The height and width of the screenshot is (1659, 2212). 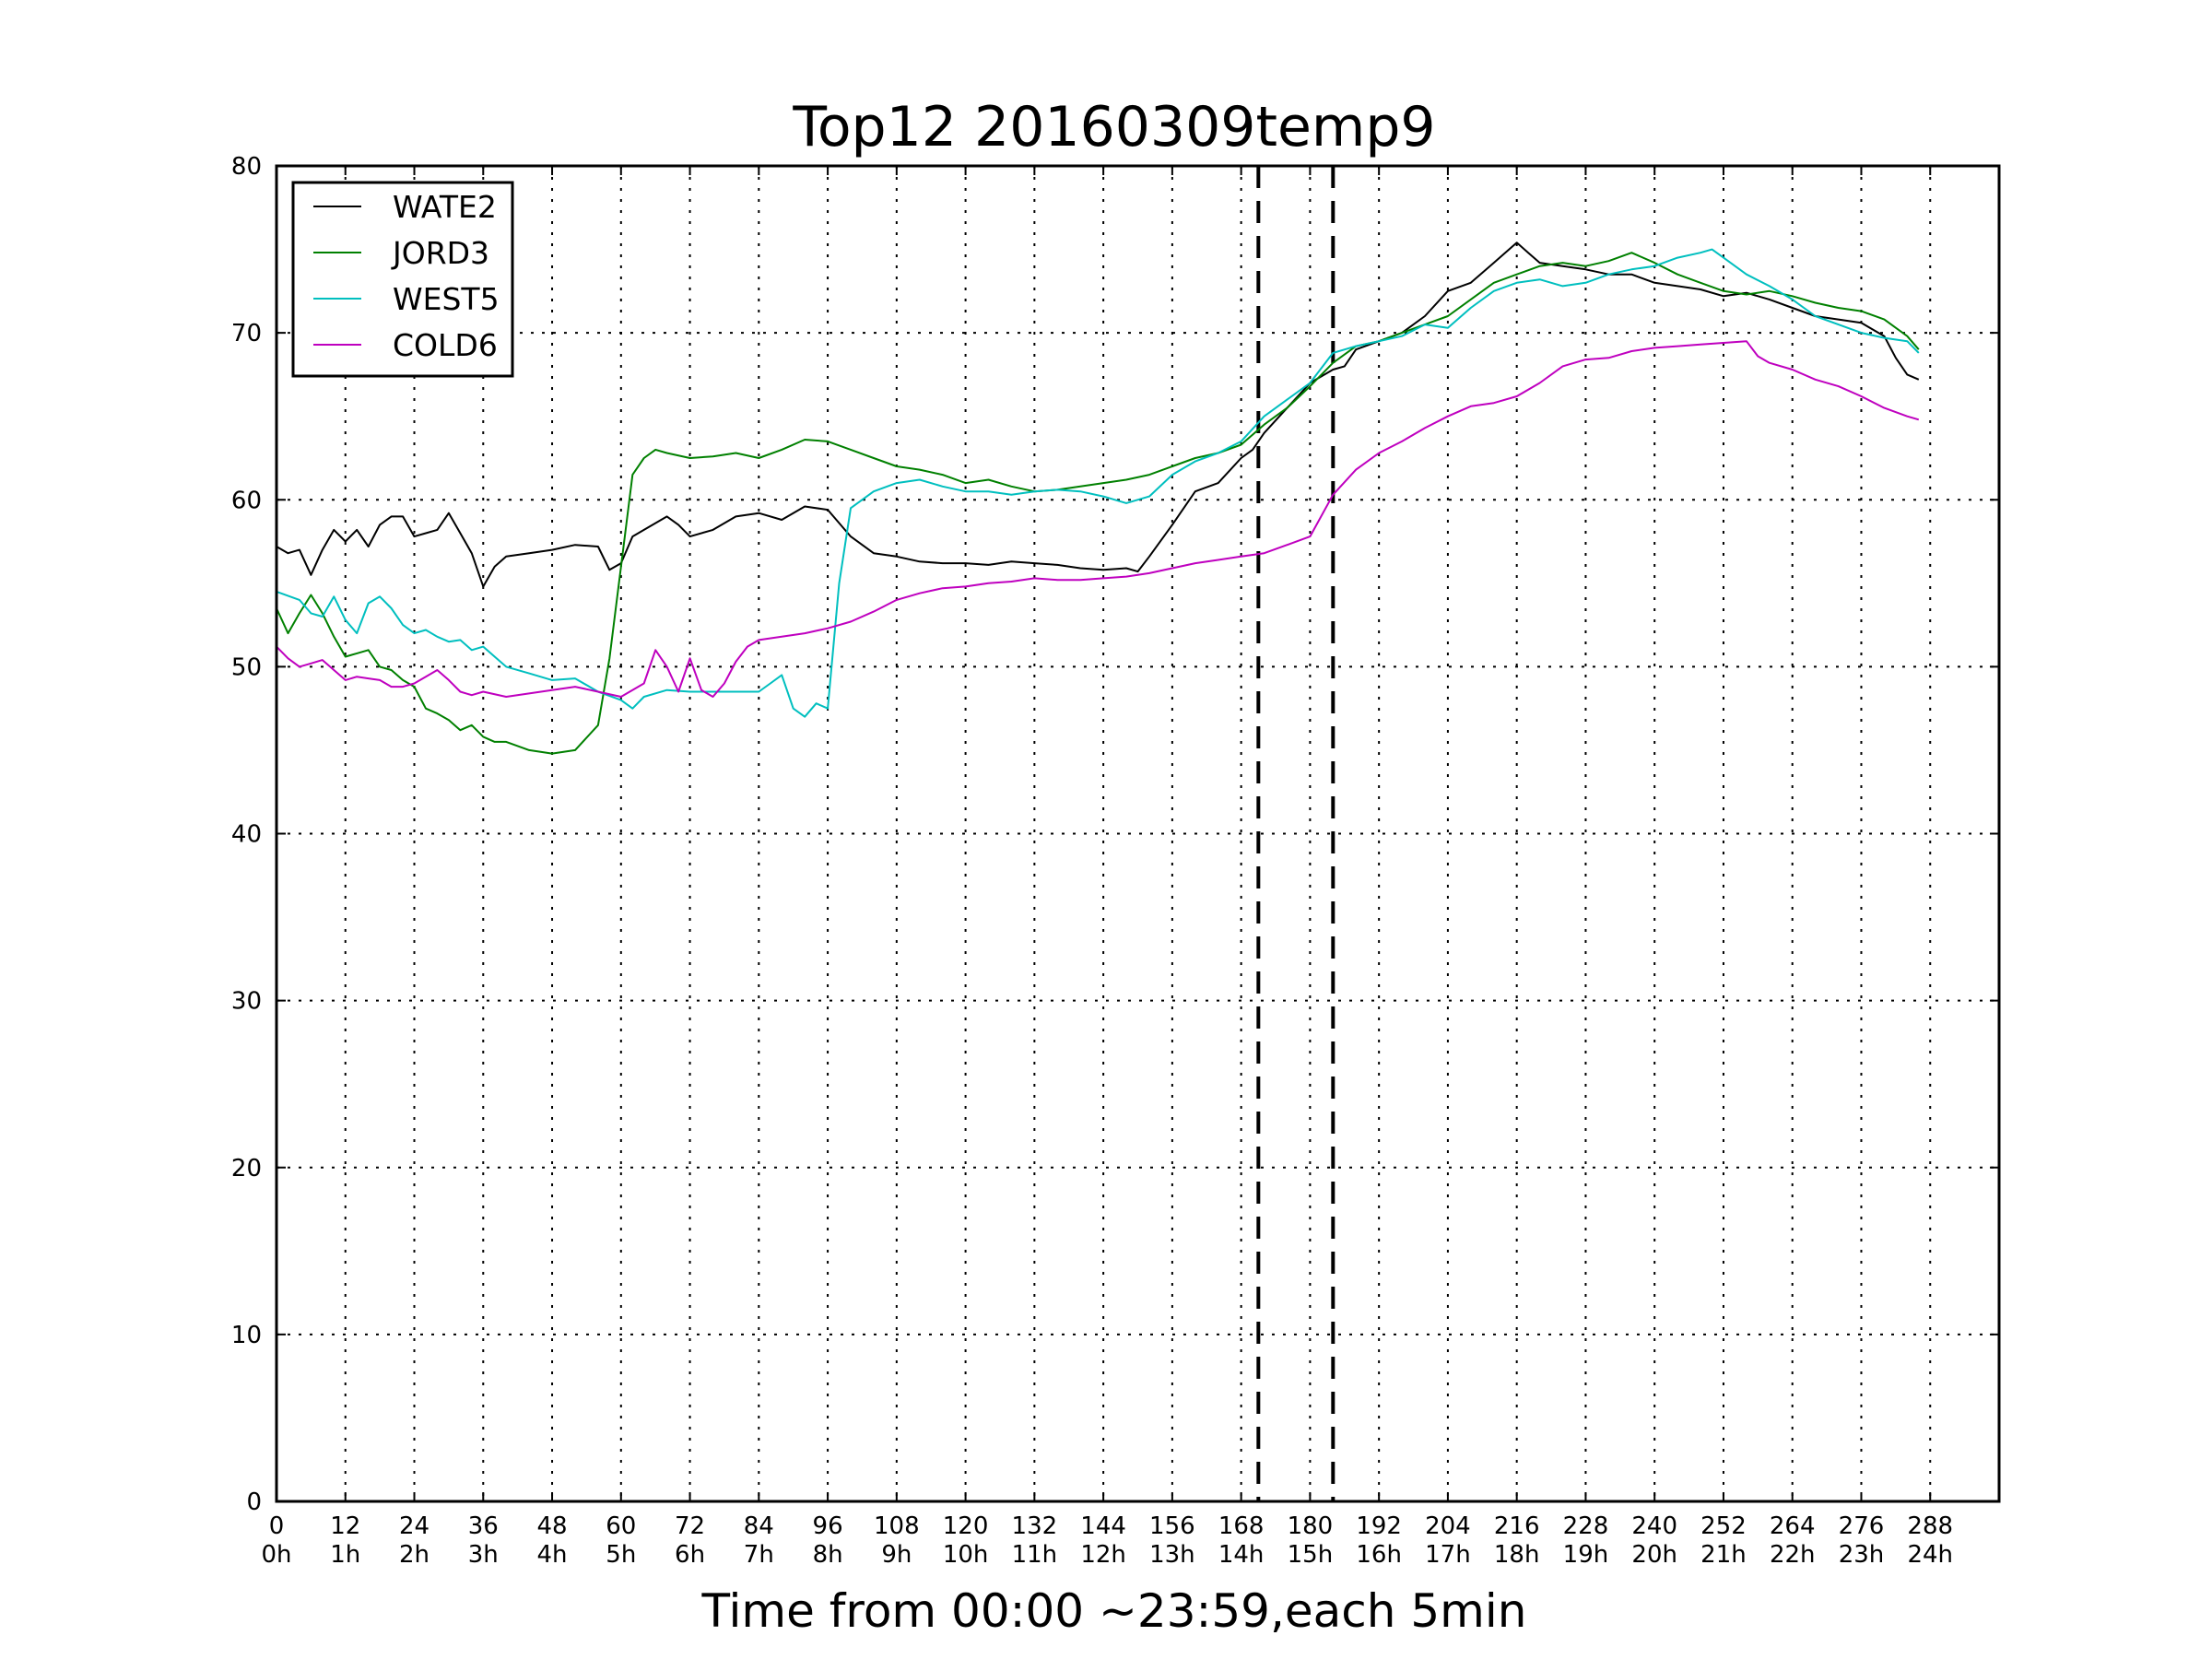 What do you see at coordinates (1723, 1555) in the screenshot?
I see `x-tick-sublabel: 21h` at bounding box center [1723, 1555].